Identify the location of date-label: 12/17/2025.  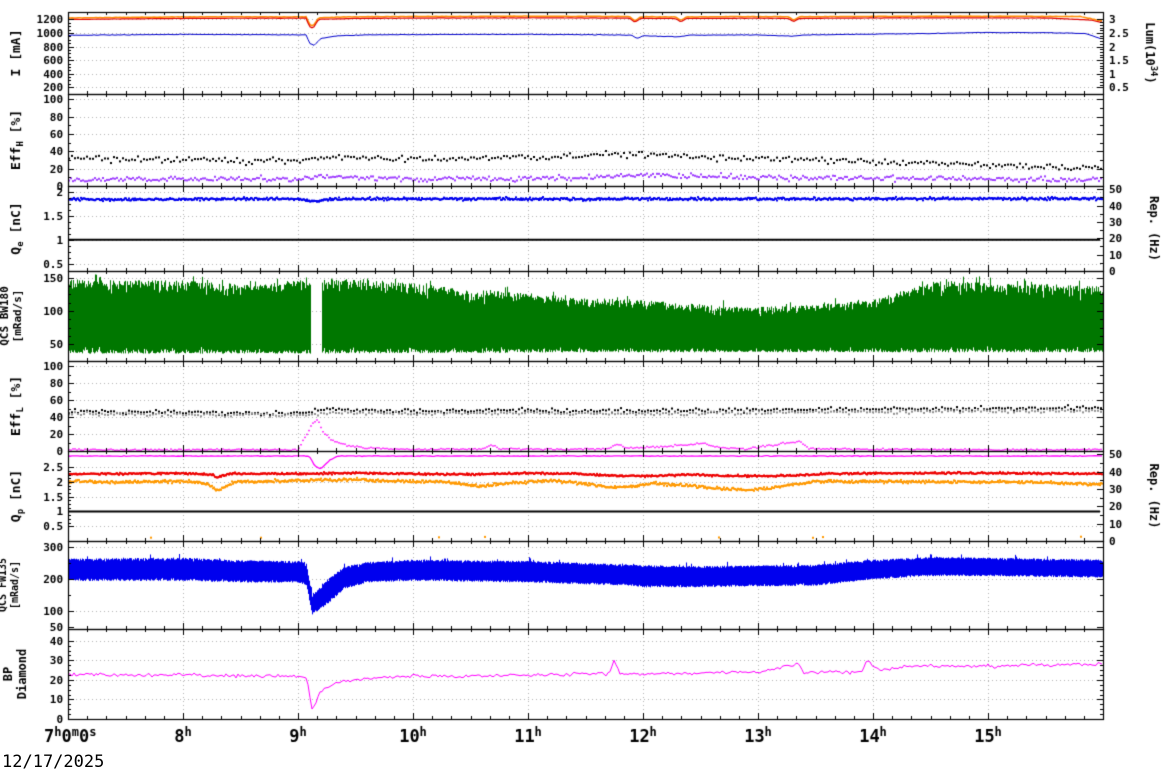
(53, 762).